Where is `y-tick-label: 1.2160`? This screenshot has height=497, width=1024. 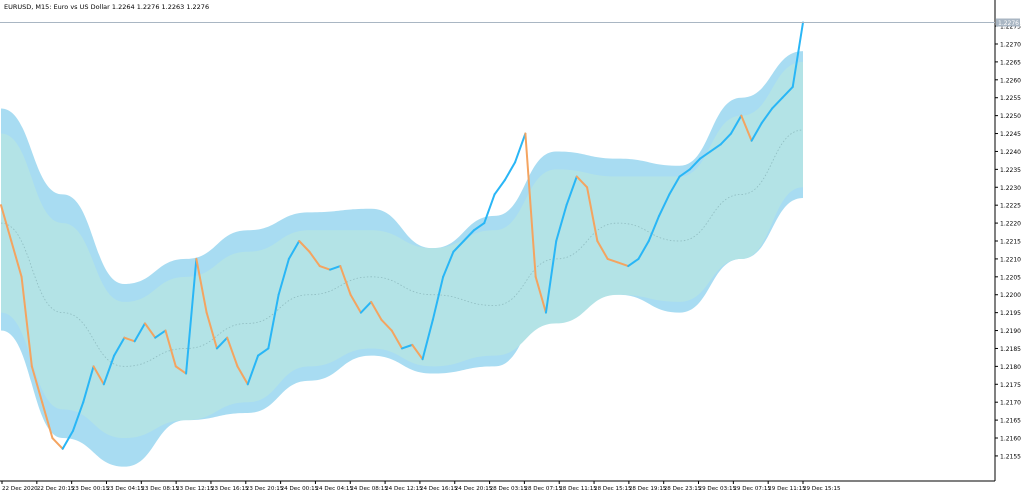 y-tick-label: 1.2160 is located at coordinates (1010, 439).